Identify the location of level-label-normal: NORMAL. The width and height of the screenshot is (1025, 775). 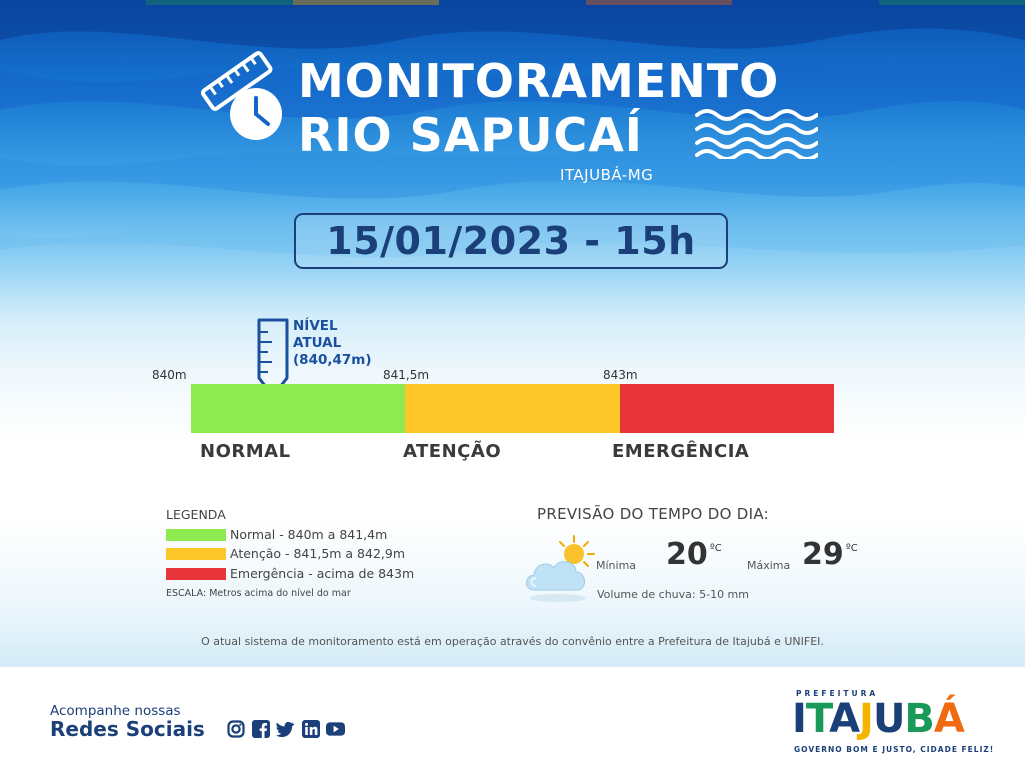
(245, 451).